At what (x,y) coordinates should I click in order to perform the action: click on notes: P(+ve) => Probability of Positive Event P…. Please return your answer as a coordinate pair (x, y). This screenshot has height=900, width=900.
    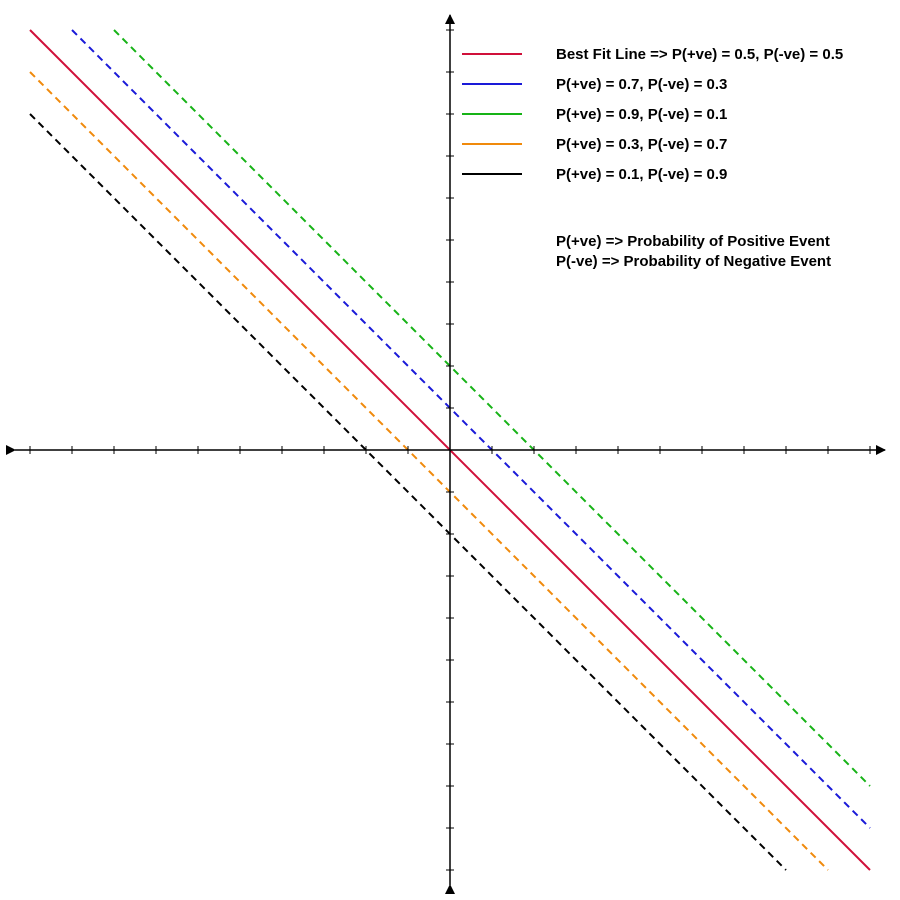
    Looking at the image, I should click on (693, 251).